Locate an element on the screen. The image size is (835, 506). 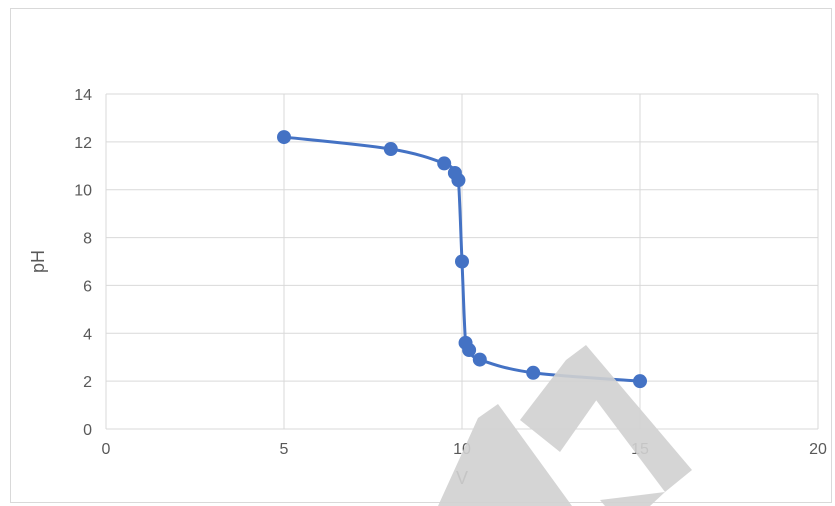
y-axis-title: pH is located at coordinates (38, 261).